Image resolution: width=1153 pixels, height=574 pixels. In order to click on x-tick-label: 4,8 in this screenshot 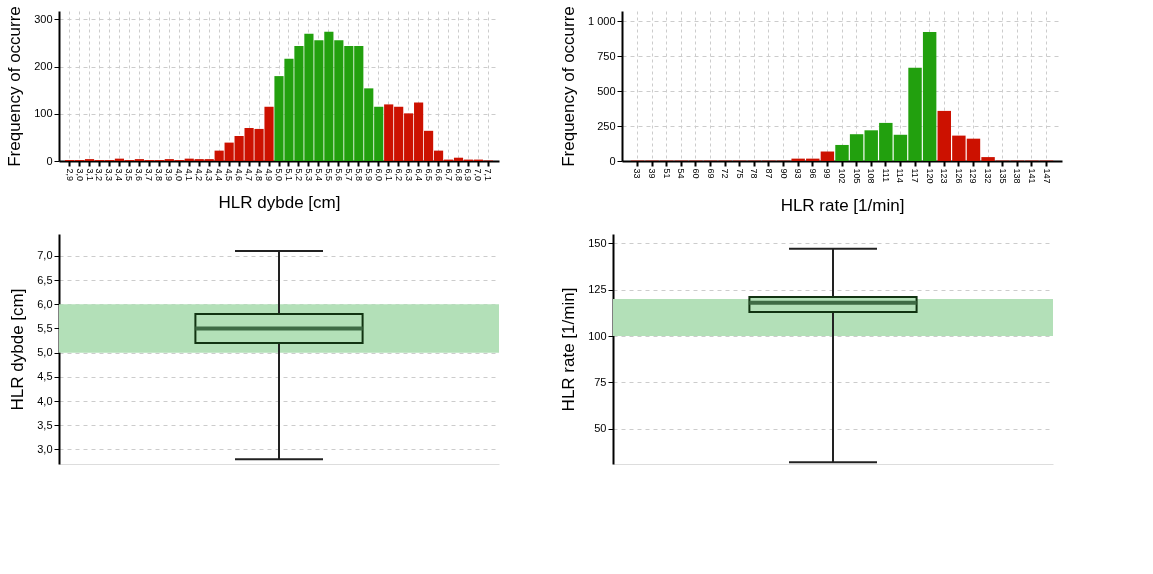, I will do `click(259, 175)`.